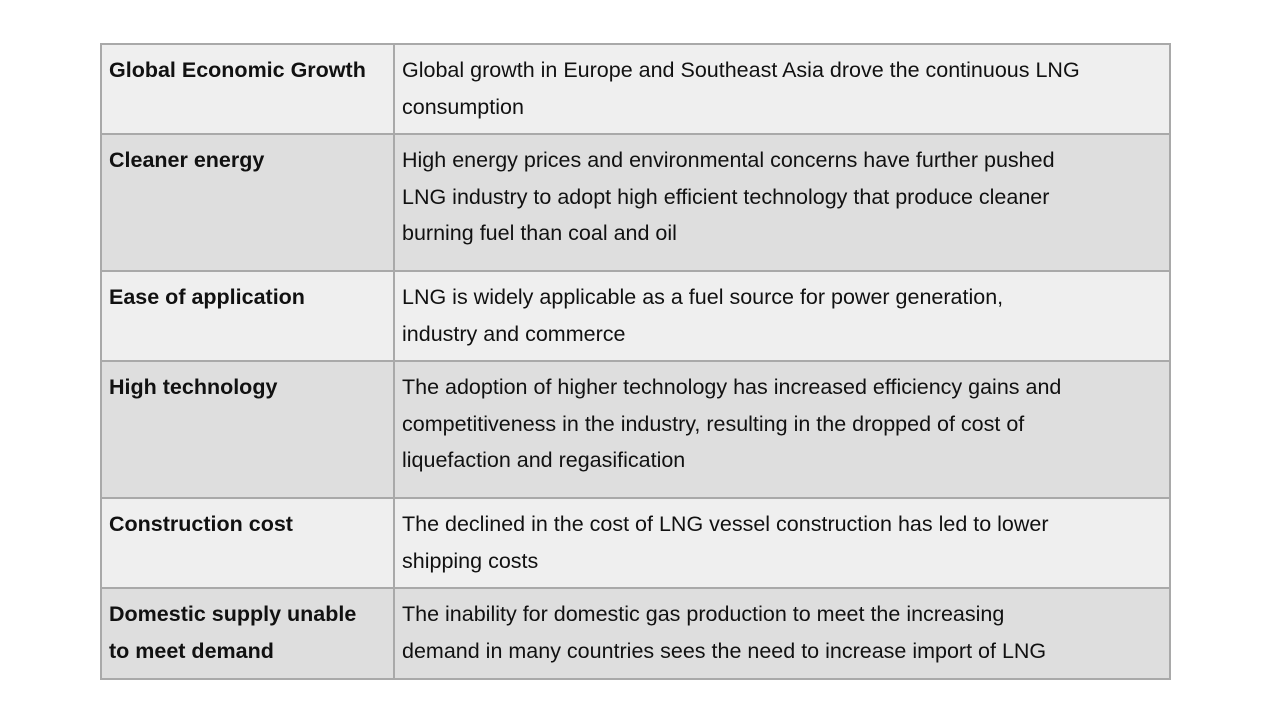 The height and width of the screenshot is (720, 1280). I want to click on factor-cell-line: Construction cost, so click(201, 524).